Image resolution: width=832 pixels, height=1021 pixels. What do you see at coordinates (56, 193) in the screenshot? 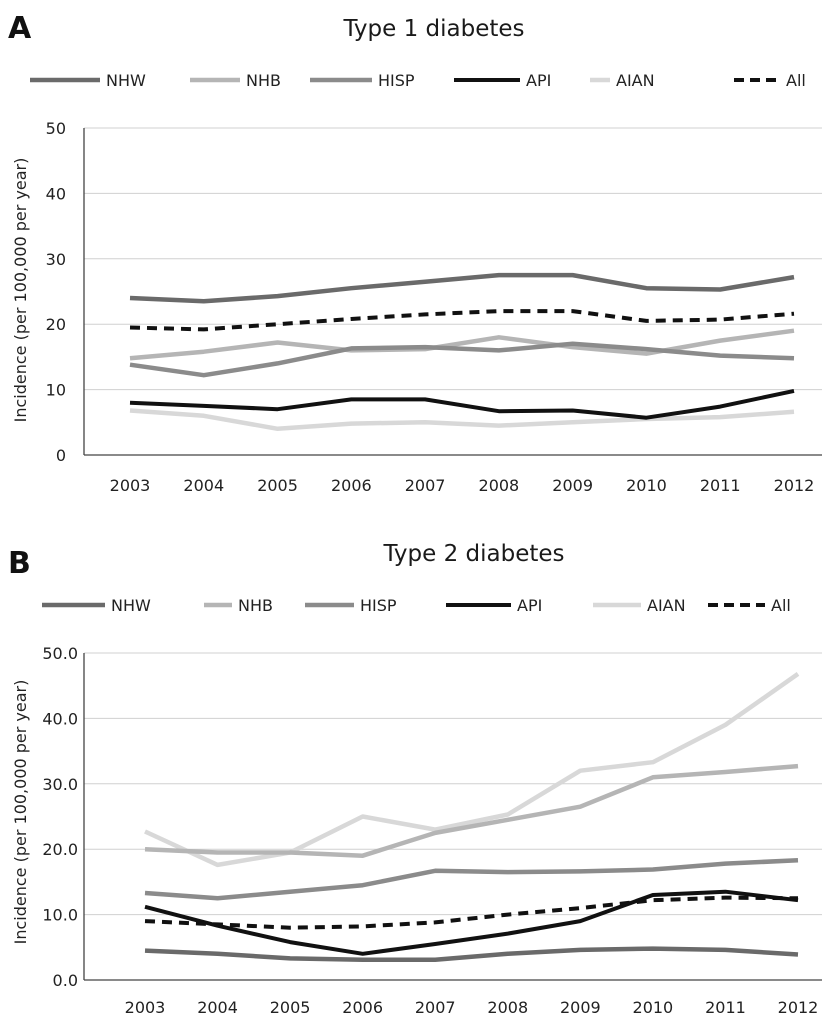
I see `y-tick-label: 40` at bounding box center [56, 193].